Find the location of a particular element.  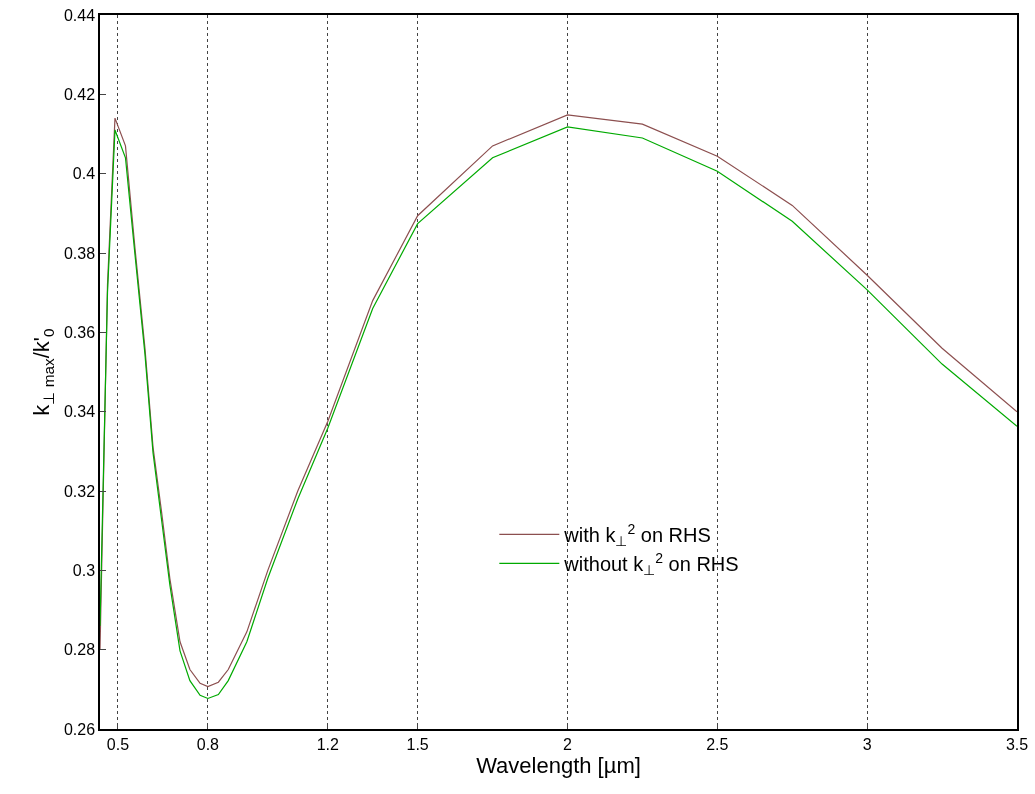

y-tick-label: 0.34 is located at coordinates (79, 412).